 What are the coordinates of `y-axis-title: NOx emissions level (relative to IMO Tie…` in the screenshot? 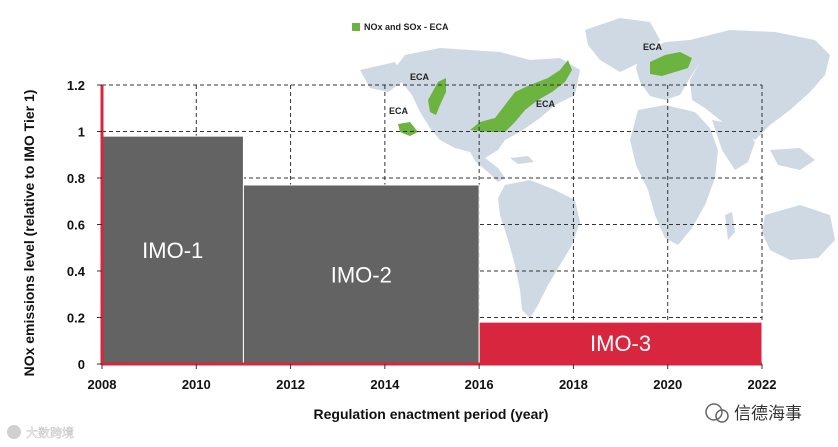 It's located at (29, 233).